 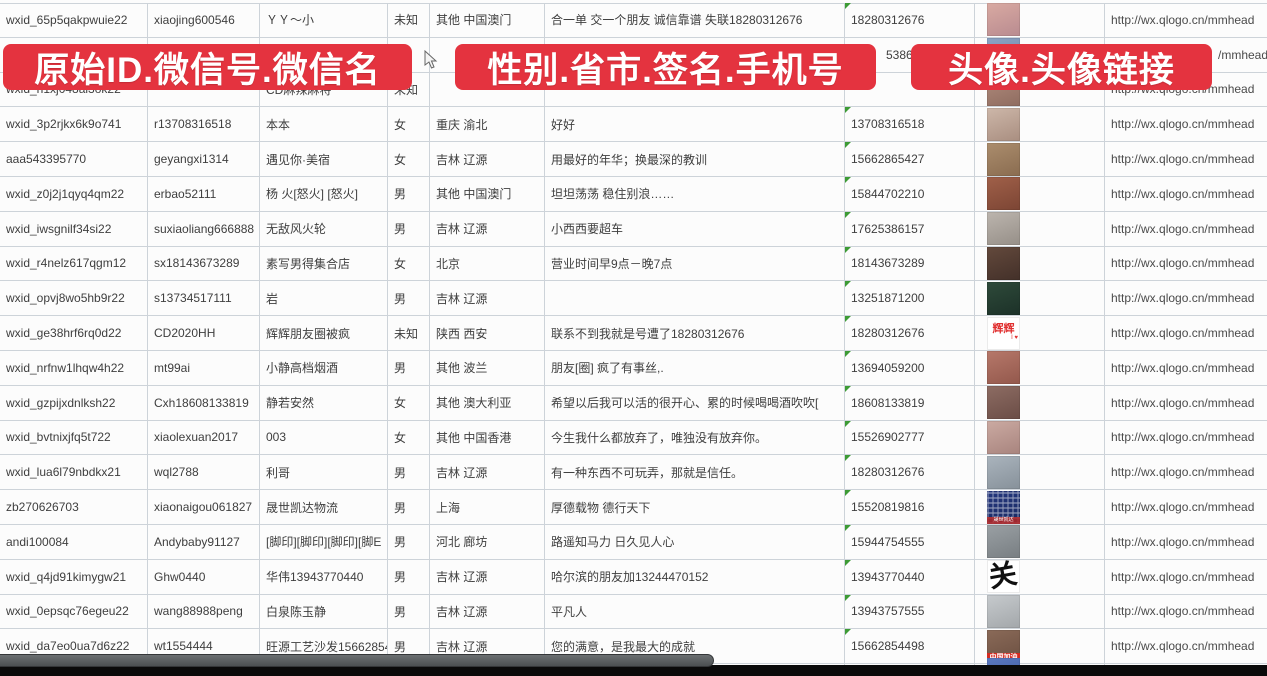 What do you see at coordinates (204, 194) in the screenshot?
I see `cell-weixin-id: erbao52111` at bounding box center [204, 194].